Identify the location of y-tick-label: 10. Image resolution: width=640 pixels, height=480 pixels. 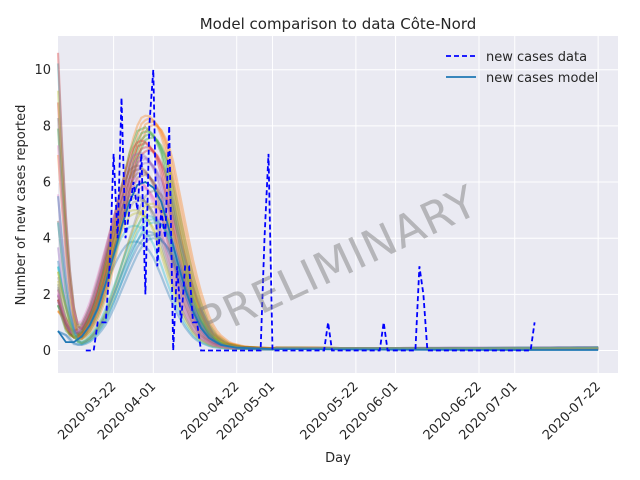
(42, 70).